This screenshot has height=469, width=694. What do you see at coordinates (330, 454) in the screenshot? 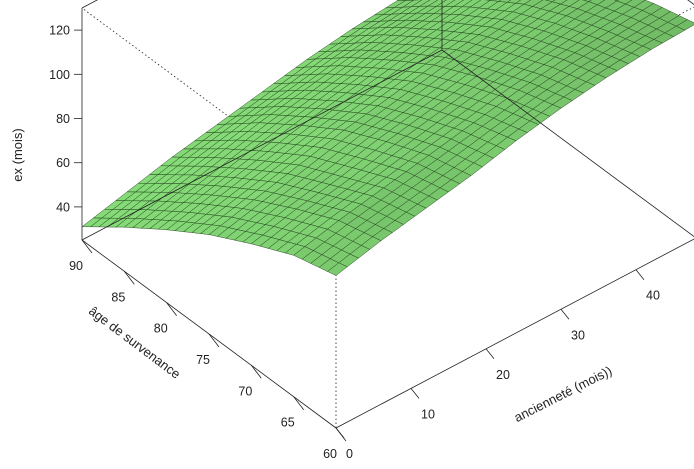
I see `y-tick-label: 60` at bounding box center [330, 454].